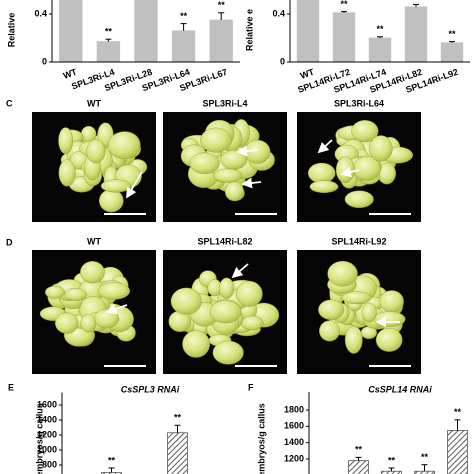 The width and height of the screenshot is (474, 474). I want to click on panel-label: D, so click(9, 242).